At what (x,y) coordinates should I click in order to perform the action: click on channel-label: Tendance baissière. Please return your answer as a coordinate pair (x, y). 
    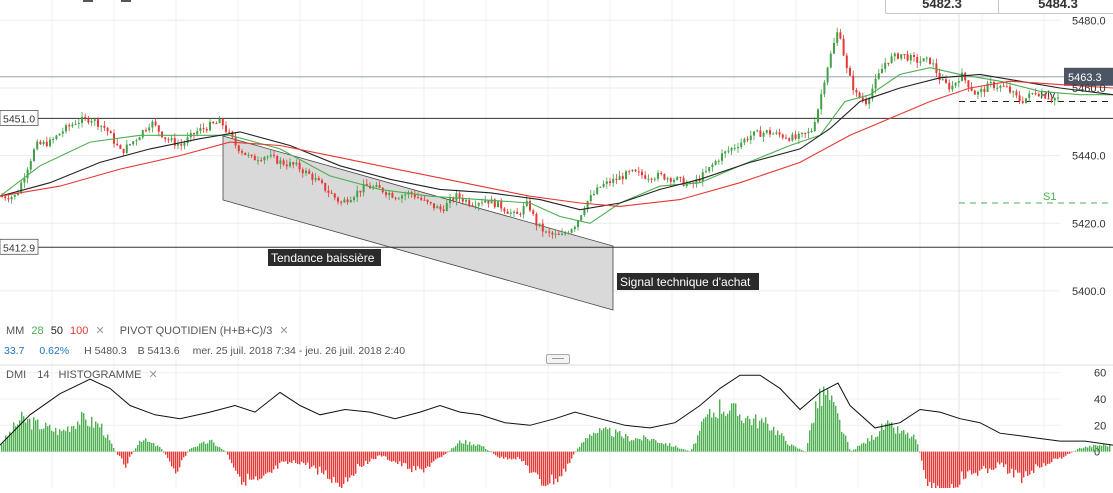
    Looking at the image, I should click on (323, 258).